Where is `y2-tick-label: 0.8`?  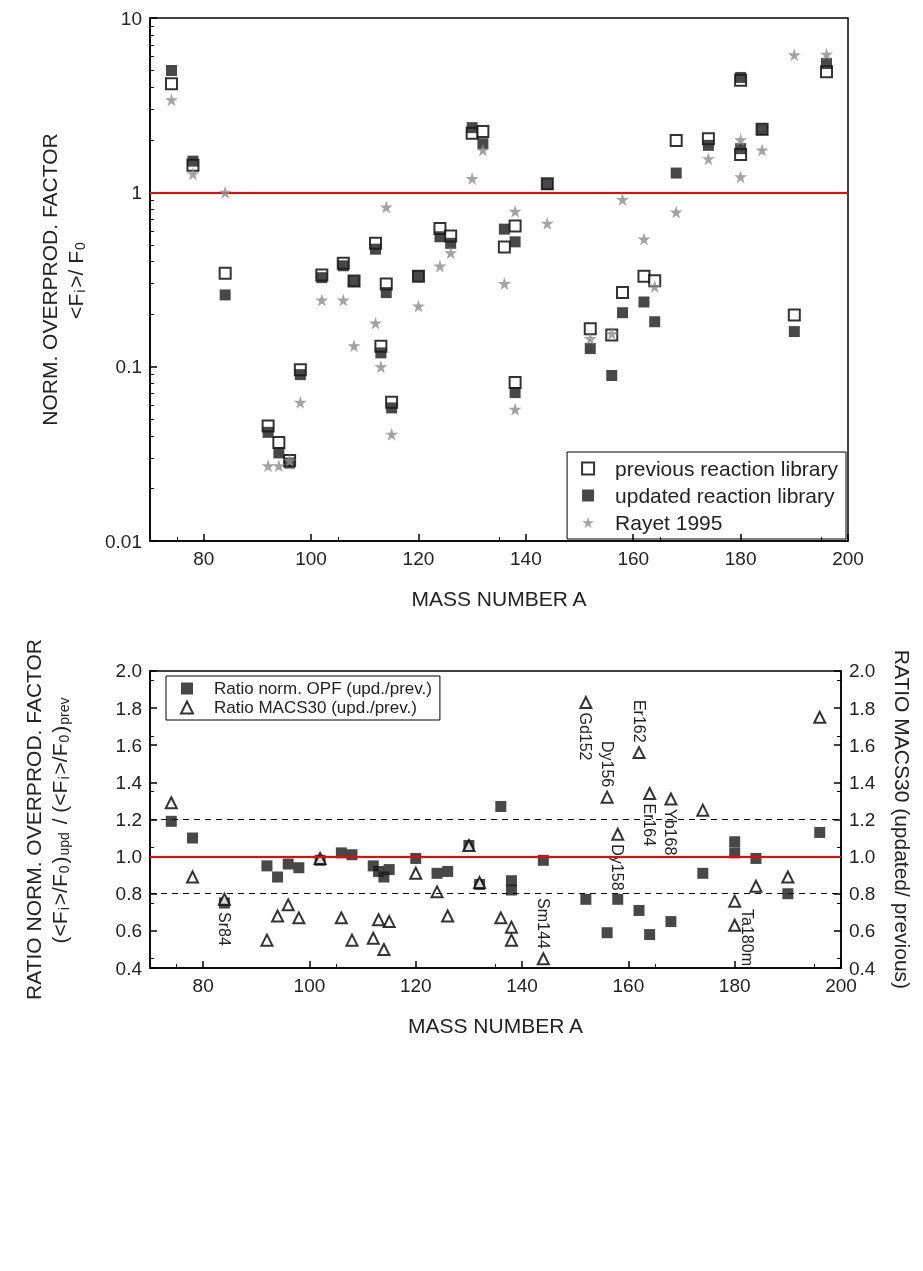
y2-tick-label: 0.8 is located at coordinates (862, 894).